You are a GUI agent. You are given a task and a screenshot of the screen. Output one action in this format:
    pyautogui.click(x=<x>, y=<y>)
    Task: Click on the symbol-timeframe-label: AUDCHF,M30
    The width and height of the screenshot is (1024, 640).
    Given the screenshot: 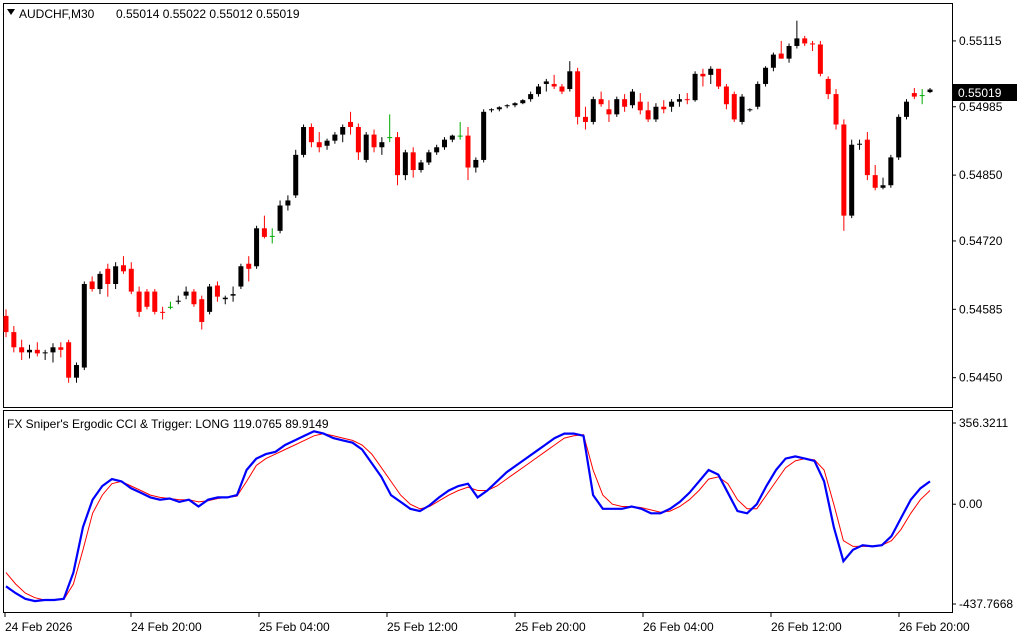 What is the action you would take?
    pyautogui.click(x=57, y=14)
    